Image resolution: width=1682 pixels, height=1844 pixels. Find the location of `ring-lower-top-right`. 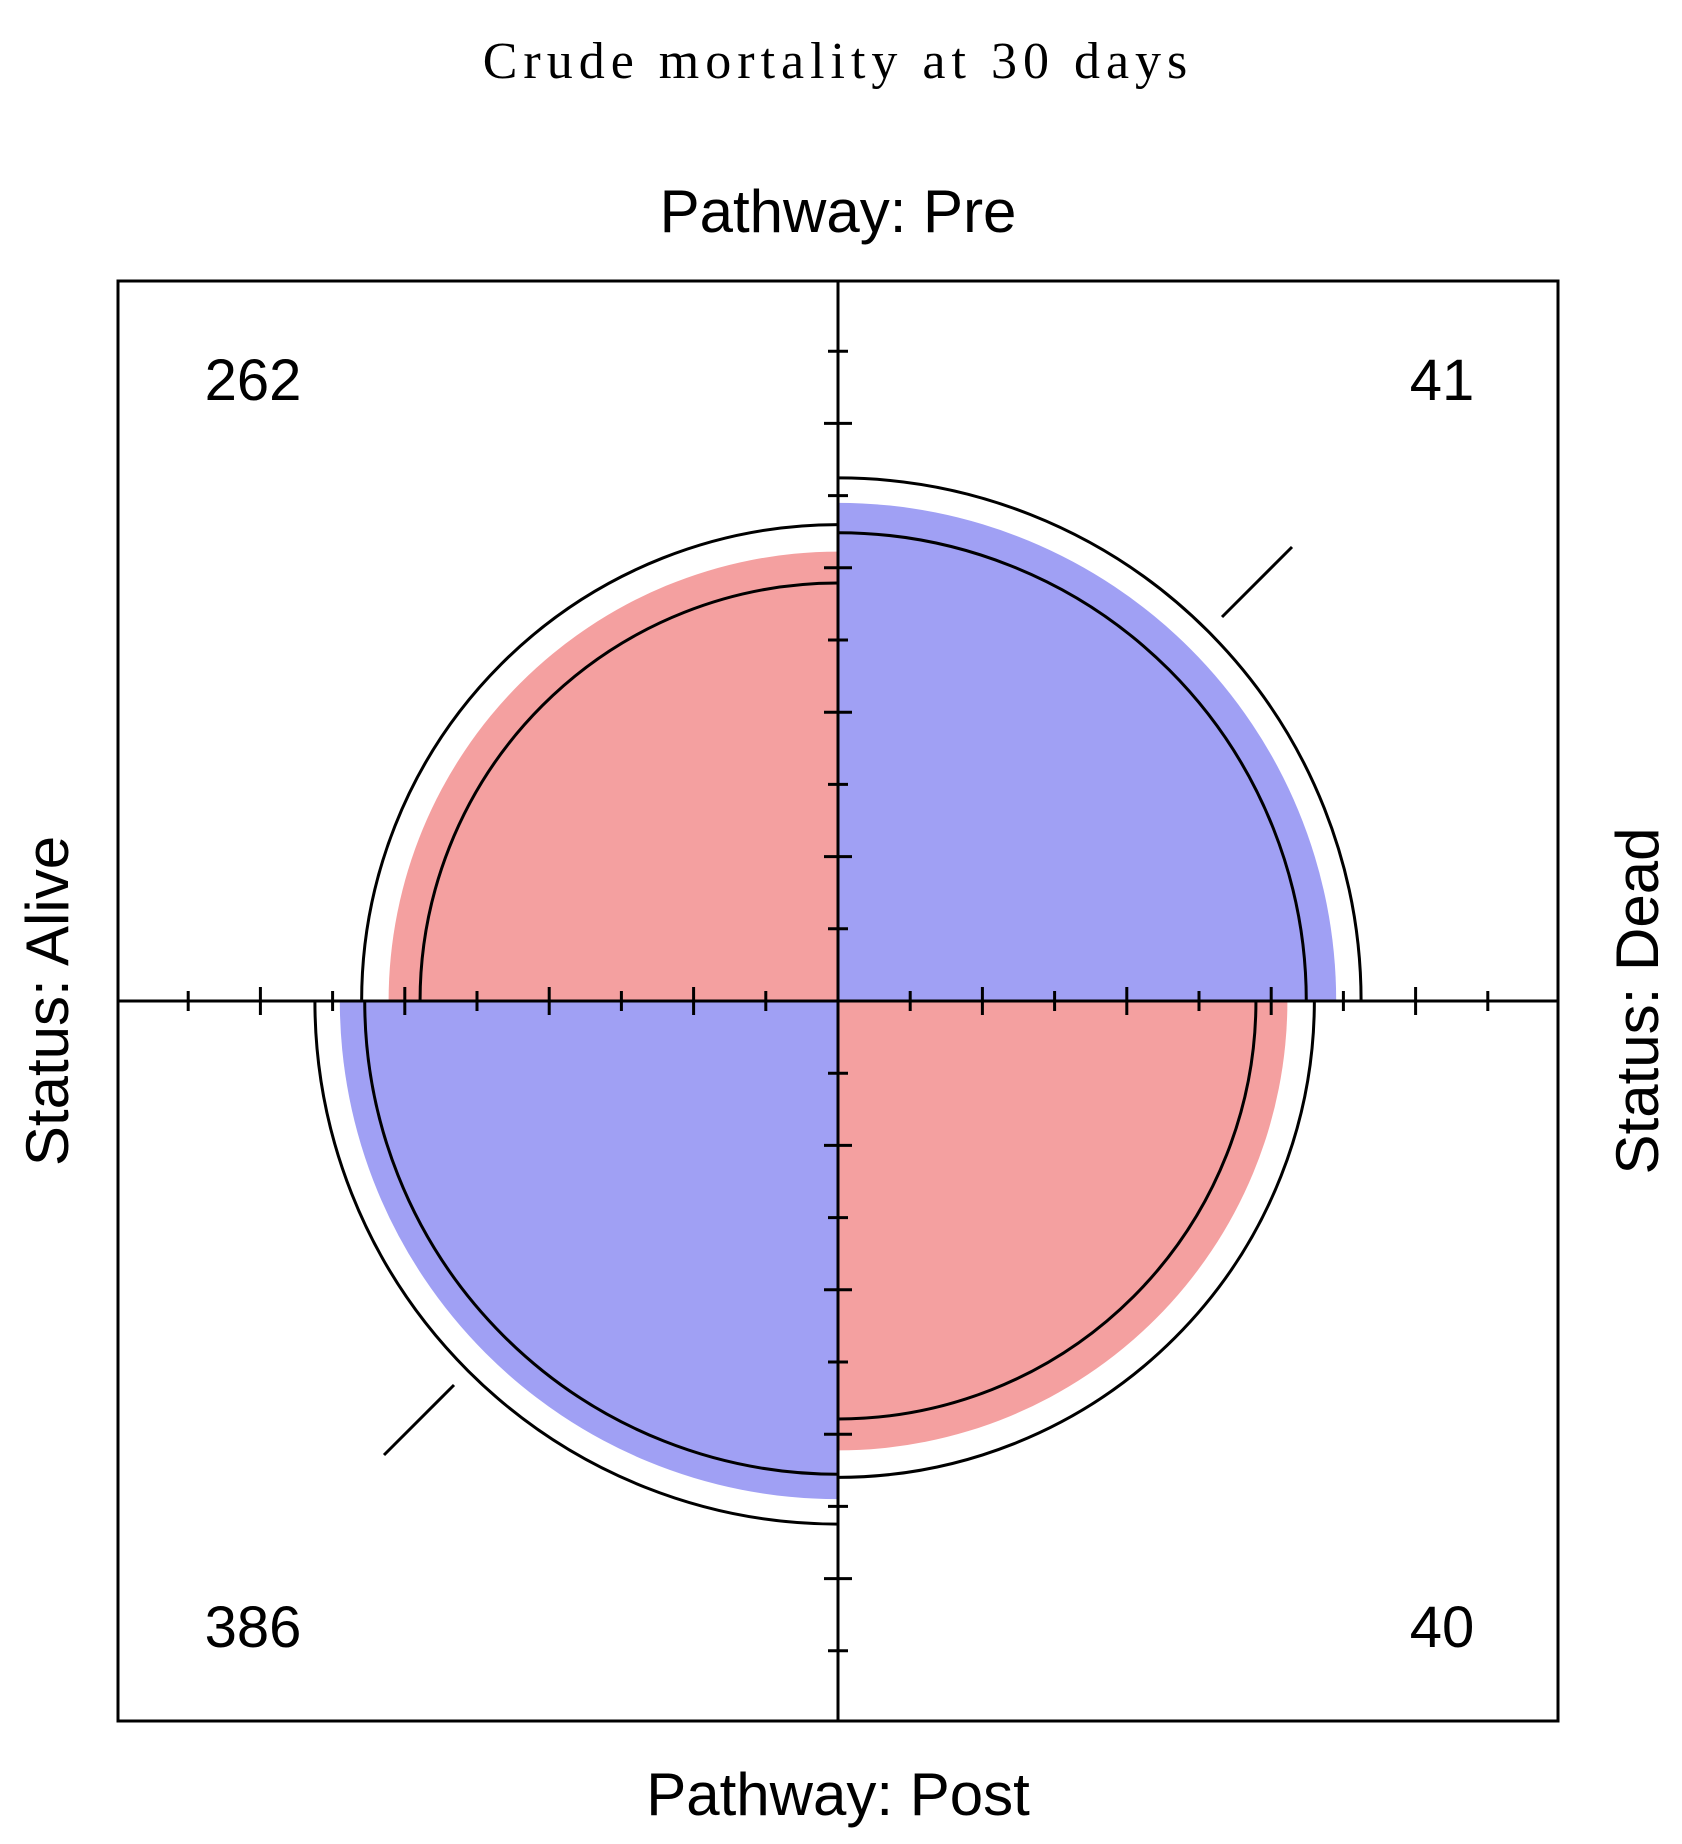

ring-lower-top-right is located at coordinates (1072, 766).